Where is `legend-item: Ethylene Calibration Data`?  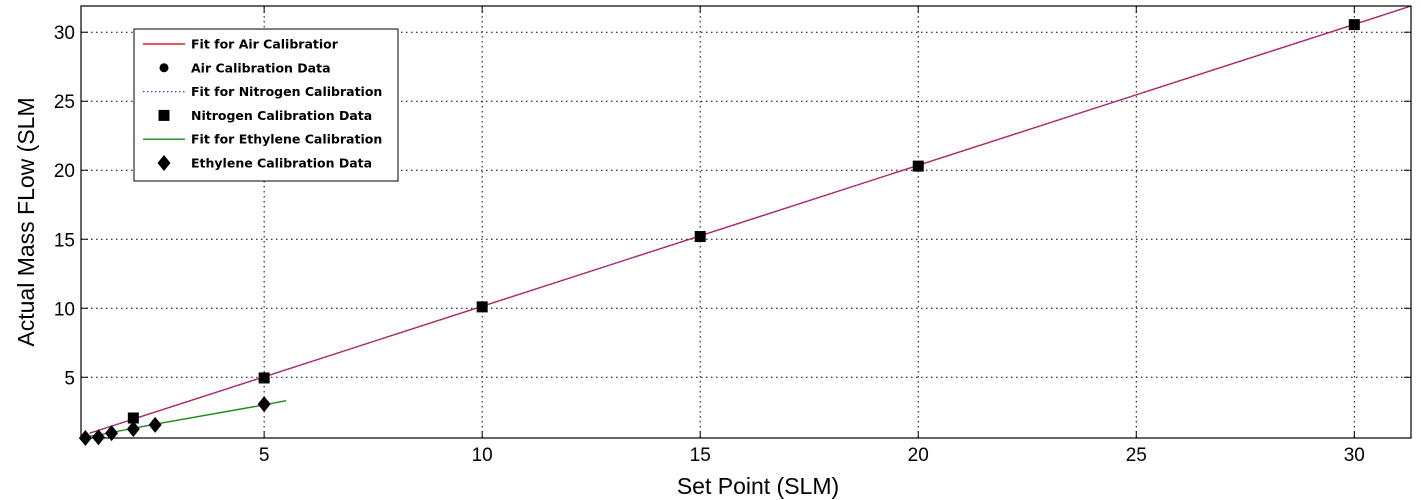 legend-item: Ethylene Calibration Data is located at coordinates (264, 163).